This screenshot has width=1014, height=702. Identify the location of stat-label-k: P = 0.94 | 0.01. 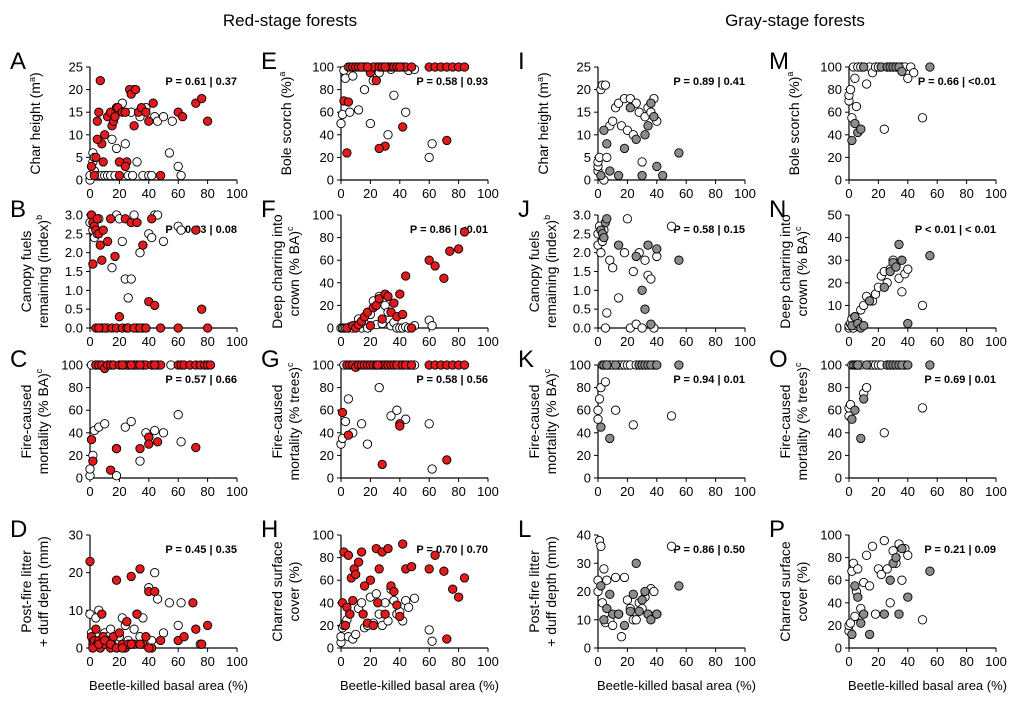
(709, 380).